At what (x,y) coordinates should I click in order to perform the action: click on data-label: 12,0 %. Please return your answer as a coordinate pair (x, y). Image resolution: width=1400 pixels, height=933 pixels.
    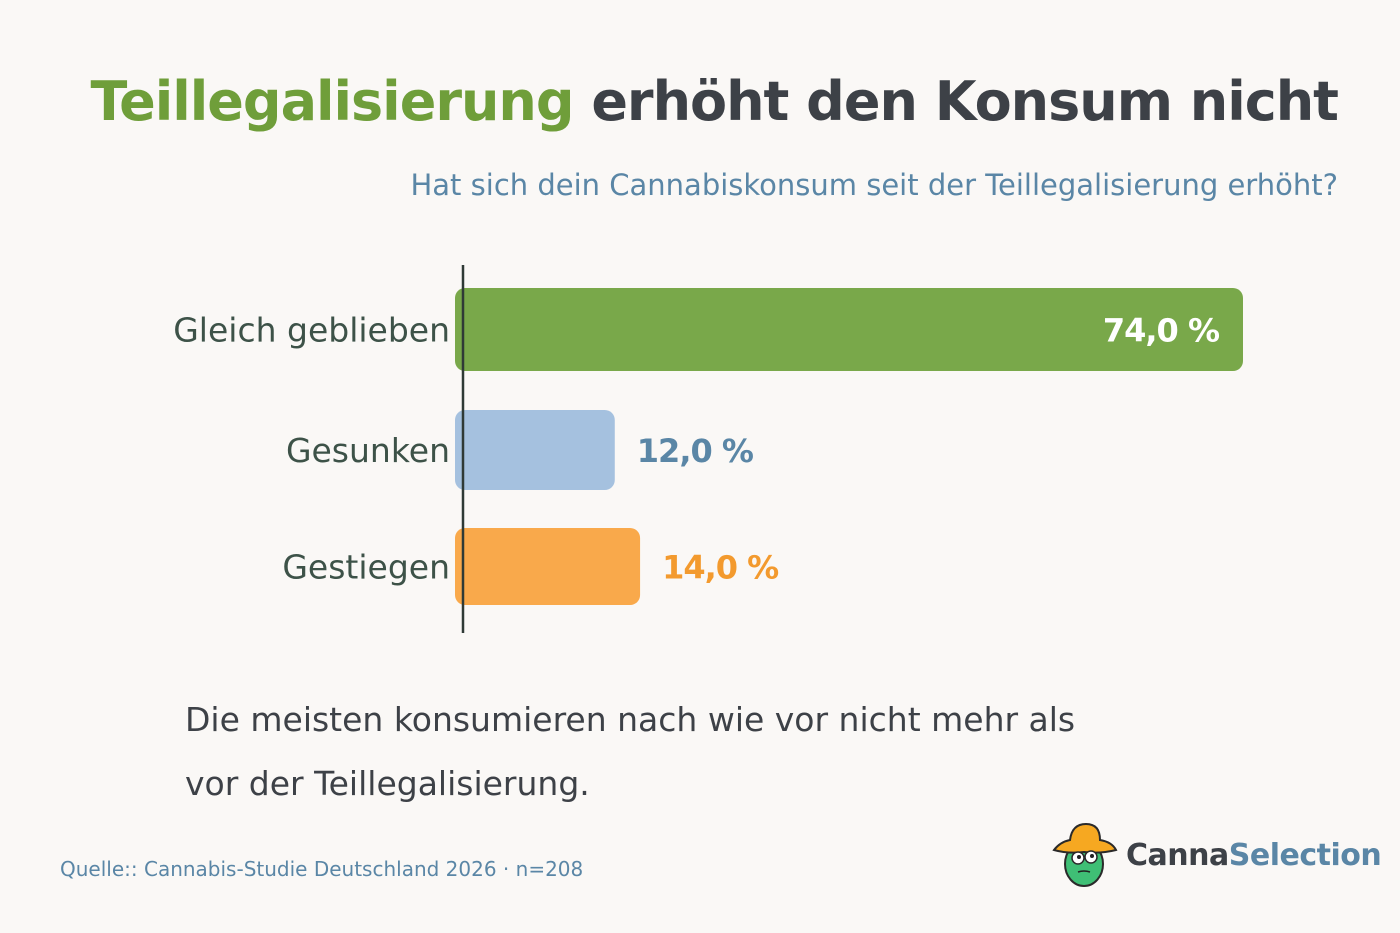
    Looking at the image, I should click on (695, 451).